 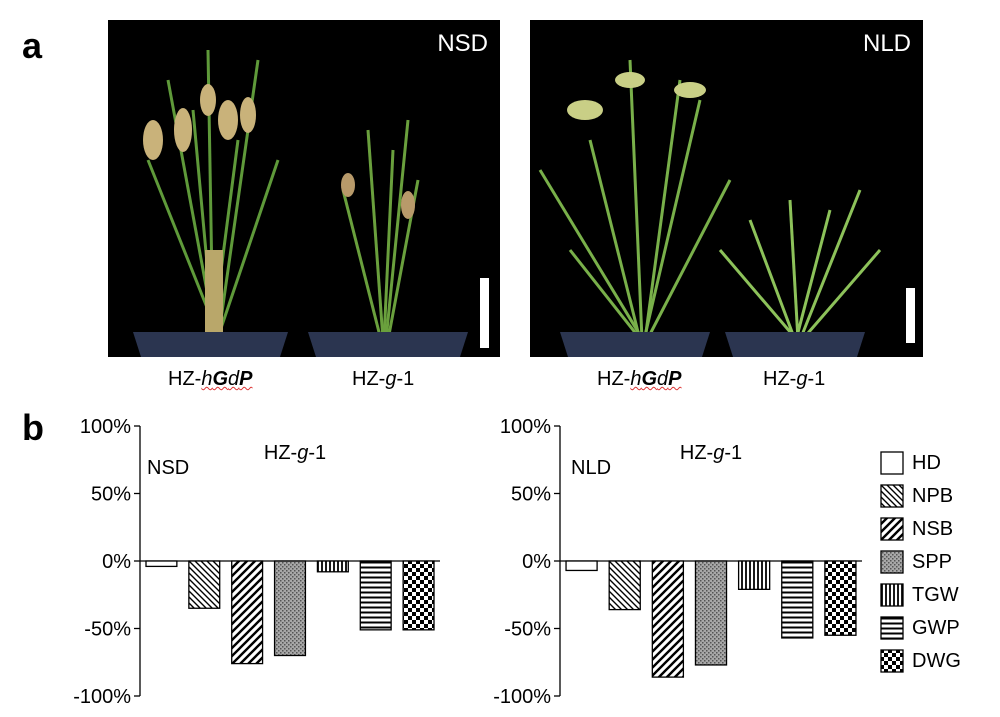 What do you see at coordinates (639, 379) in the screenshot?
I see `label-hz-hgdp-nld: HZ-hGdP` at bounding box center [639, 379].